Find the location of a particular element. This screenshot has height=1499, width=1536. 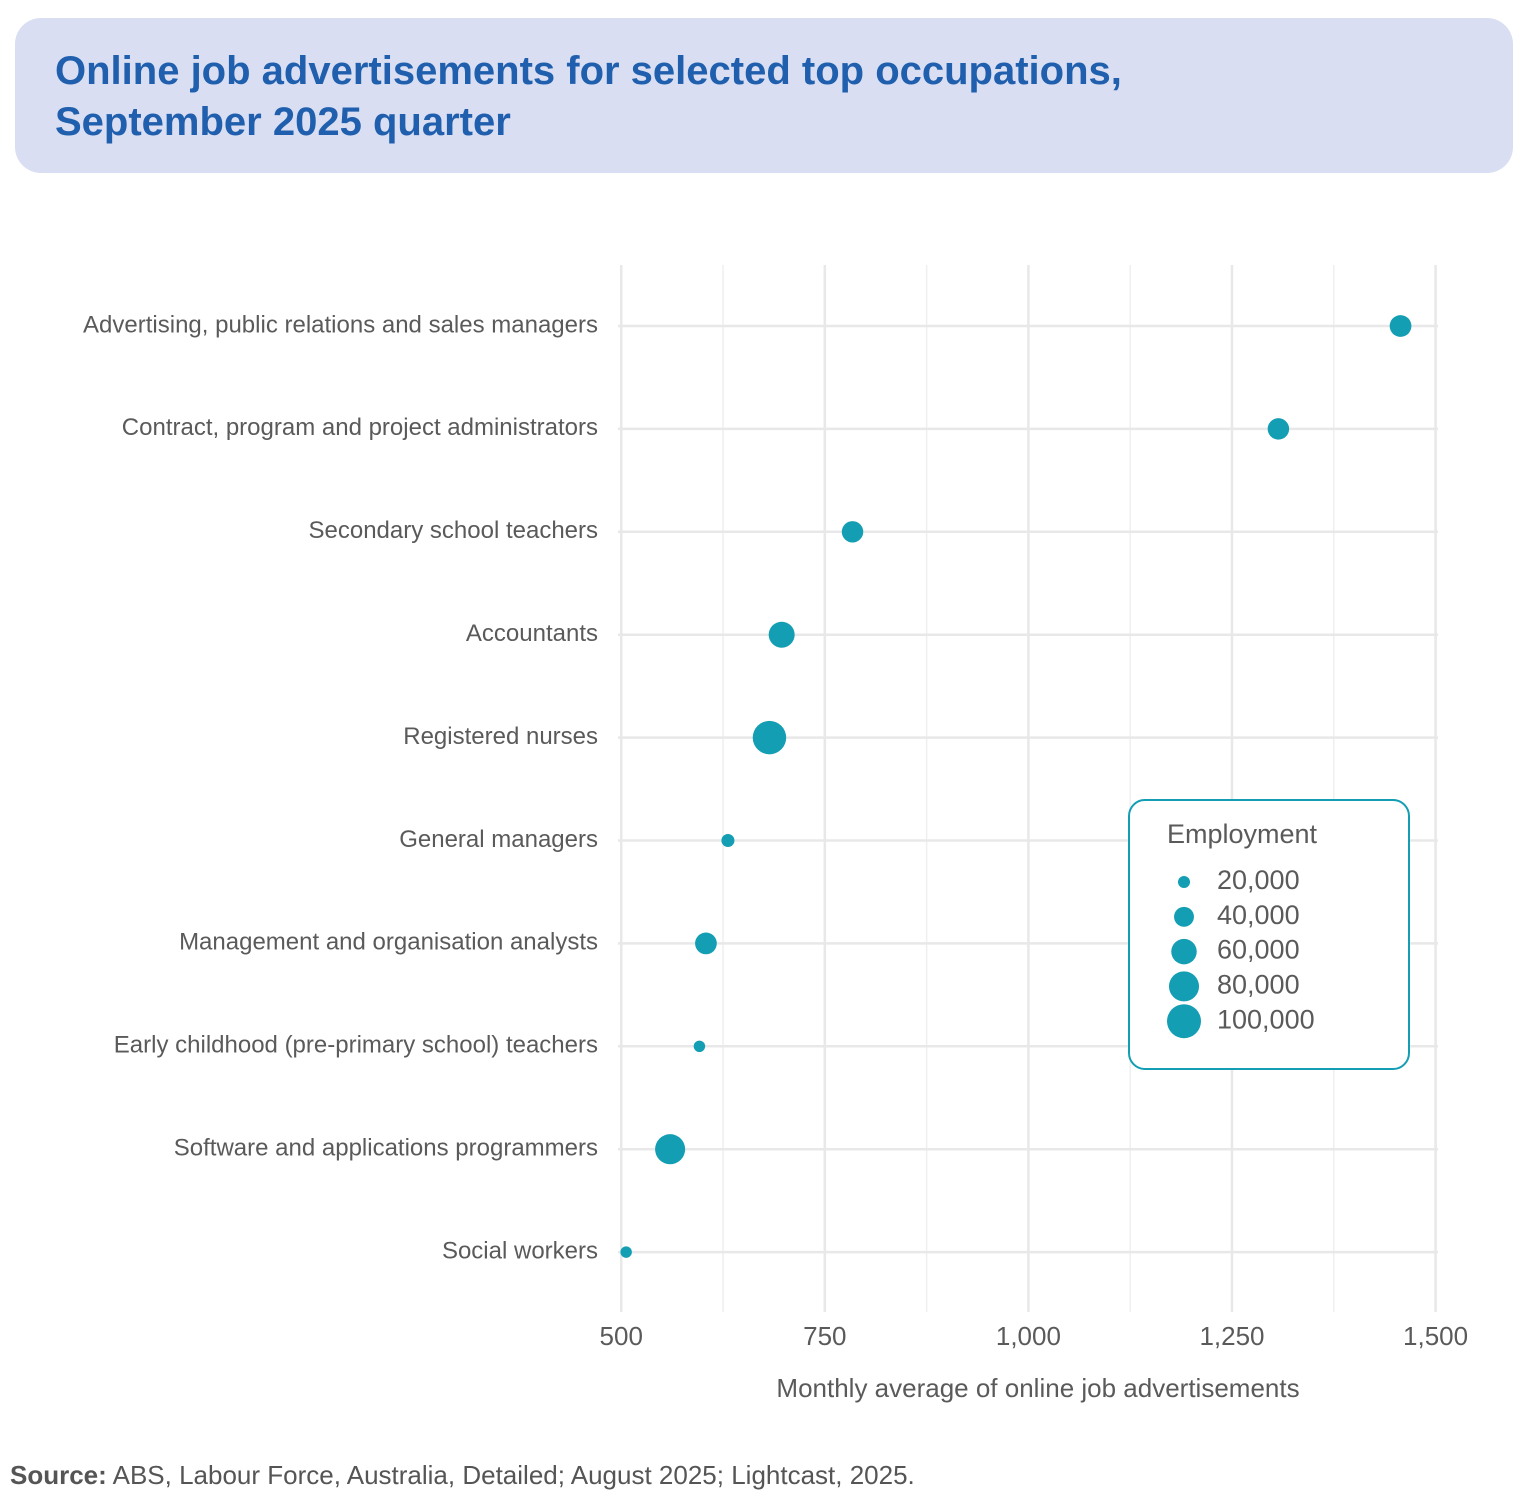

legend-label: 100,000 is located at coordinates (1266, 1019).